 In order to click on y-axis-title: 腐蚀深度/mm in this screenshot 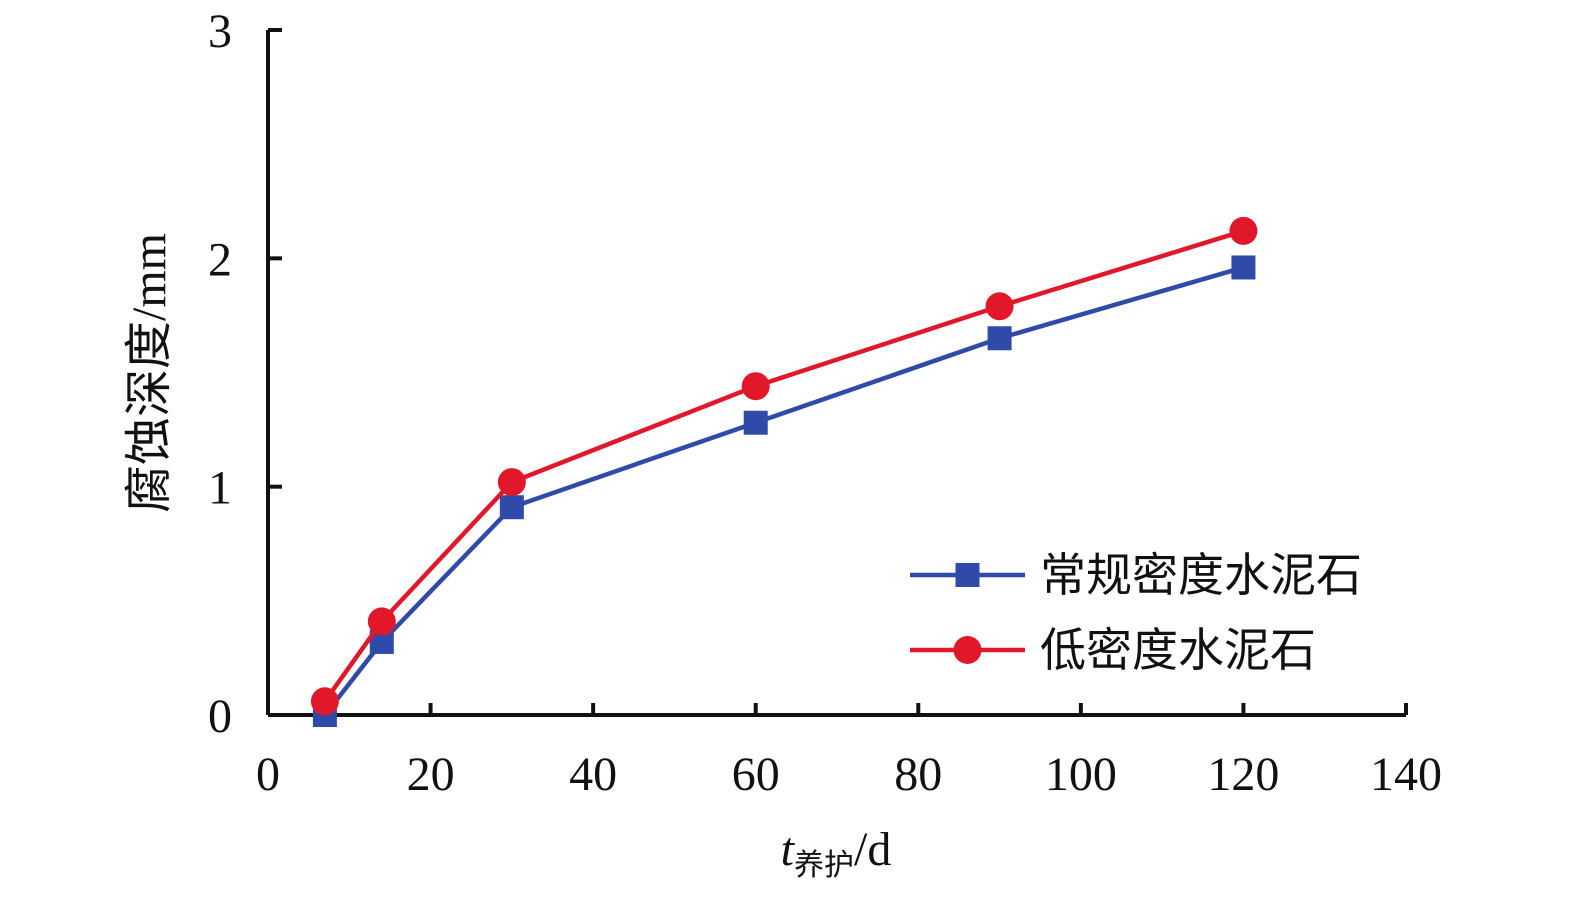, I will do `click(149, 373)`.